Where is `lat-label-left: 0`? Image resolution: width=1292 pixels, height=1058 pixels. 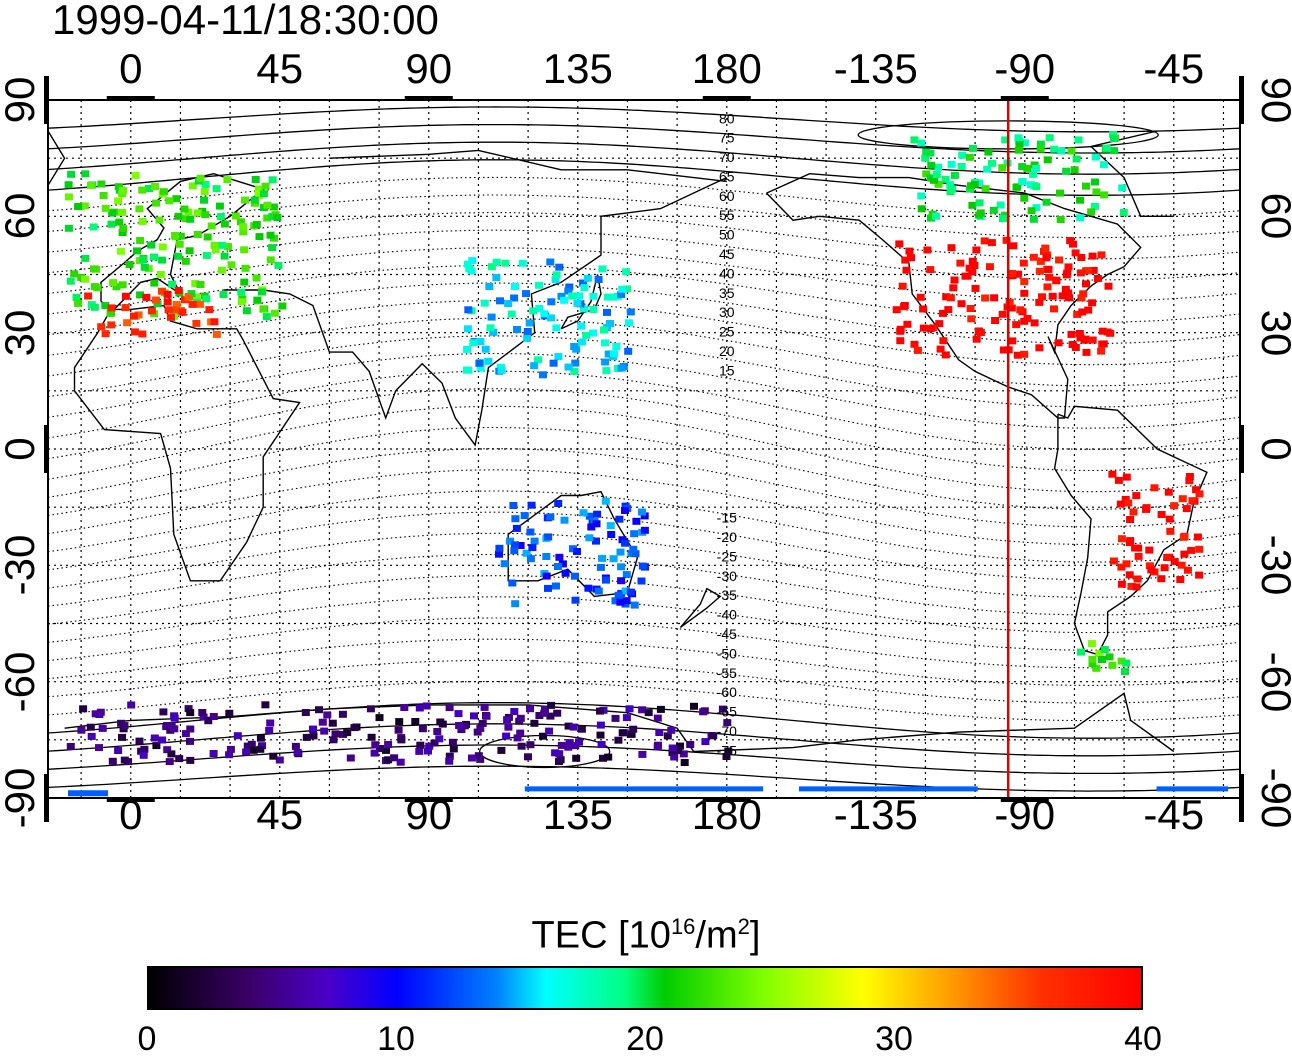 lat-label-left: 0 is located at coordinates (21, 449).